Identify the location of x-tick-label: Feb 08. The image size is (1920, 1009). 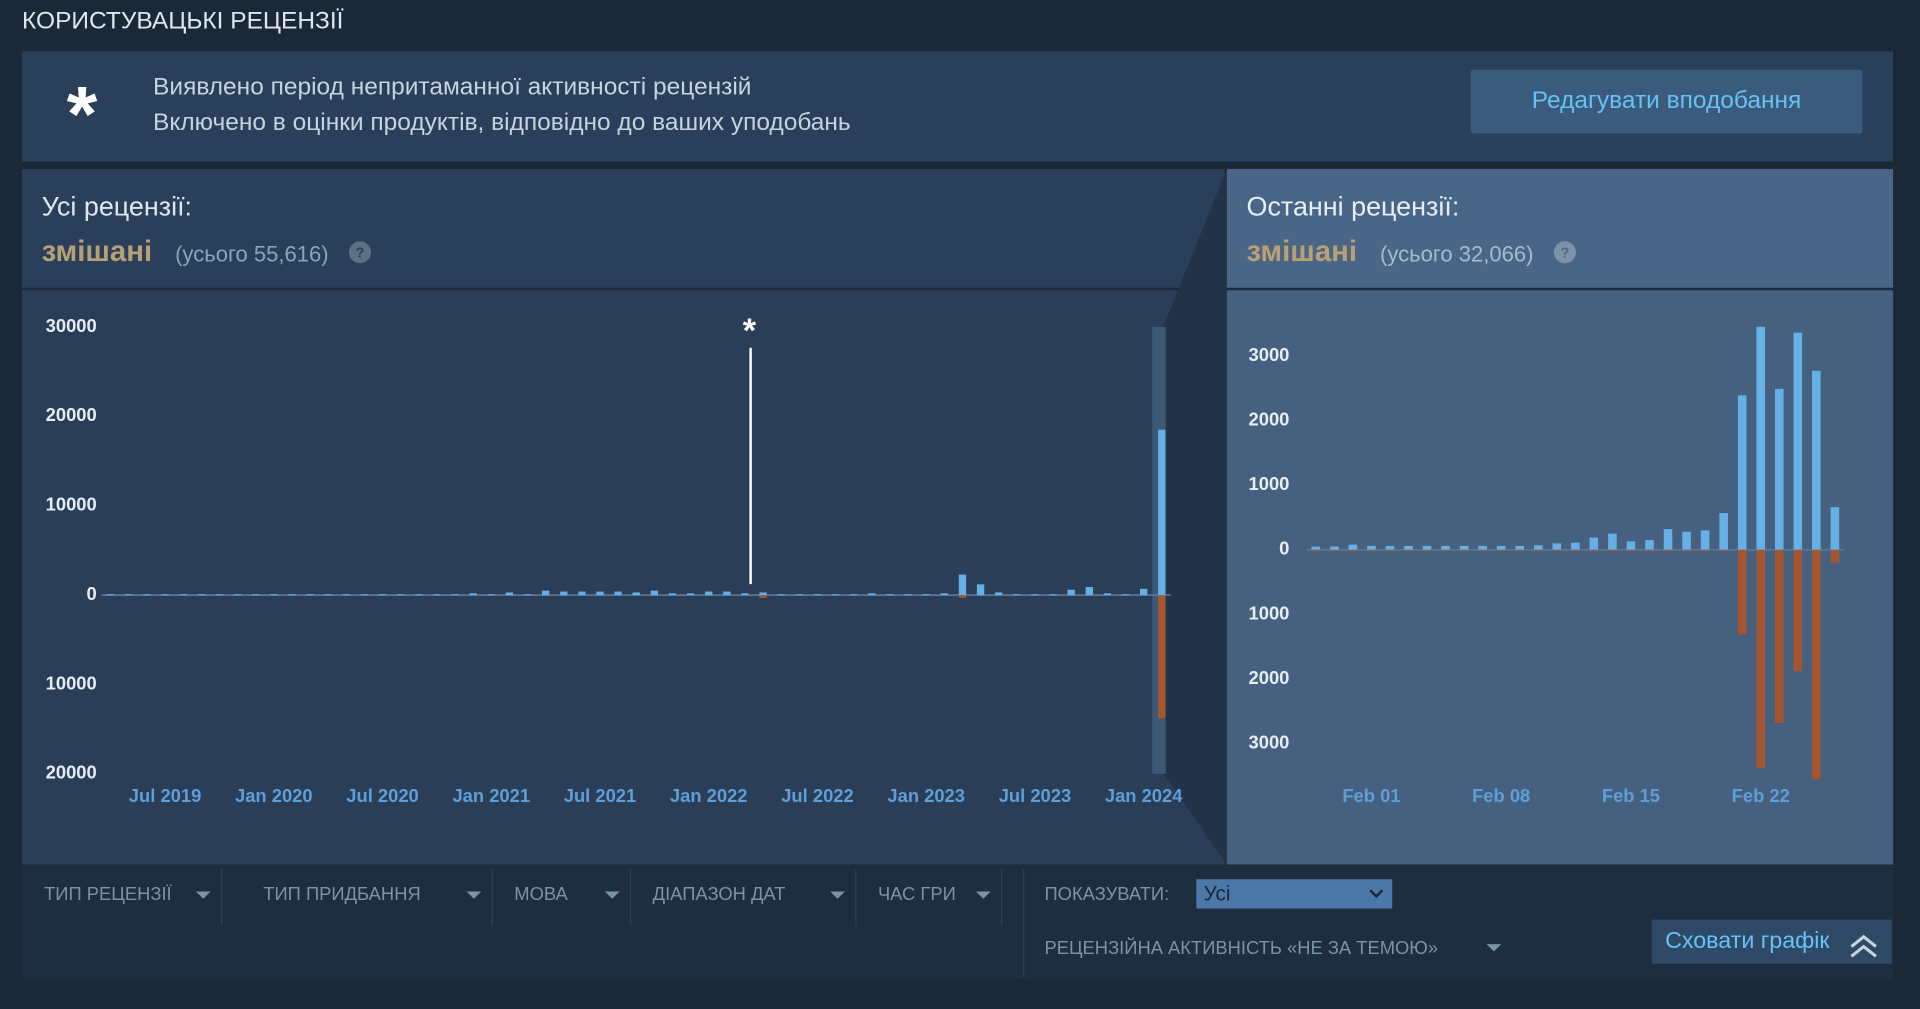
(1501, 795).